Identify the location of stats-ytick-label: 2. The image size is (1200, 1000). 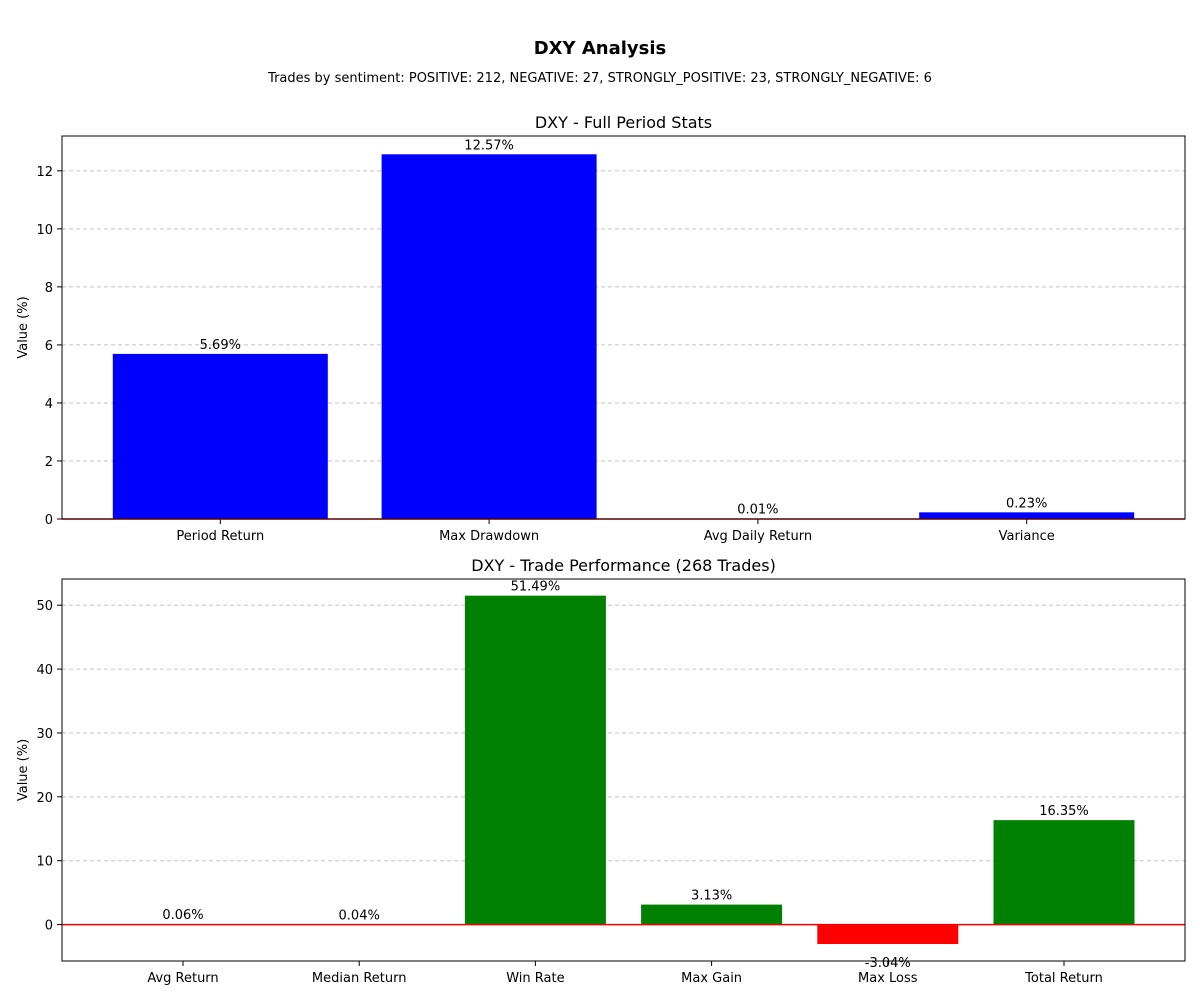
(49, 462).